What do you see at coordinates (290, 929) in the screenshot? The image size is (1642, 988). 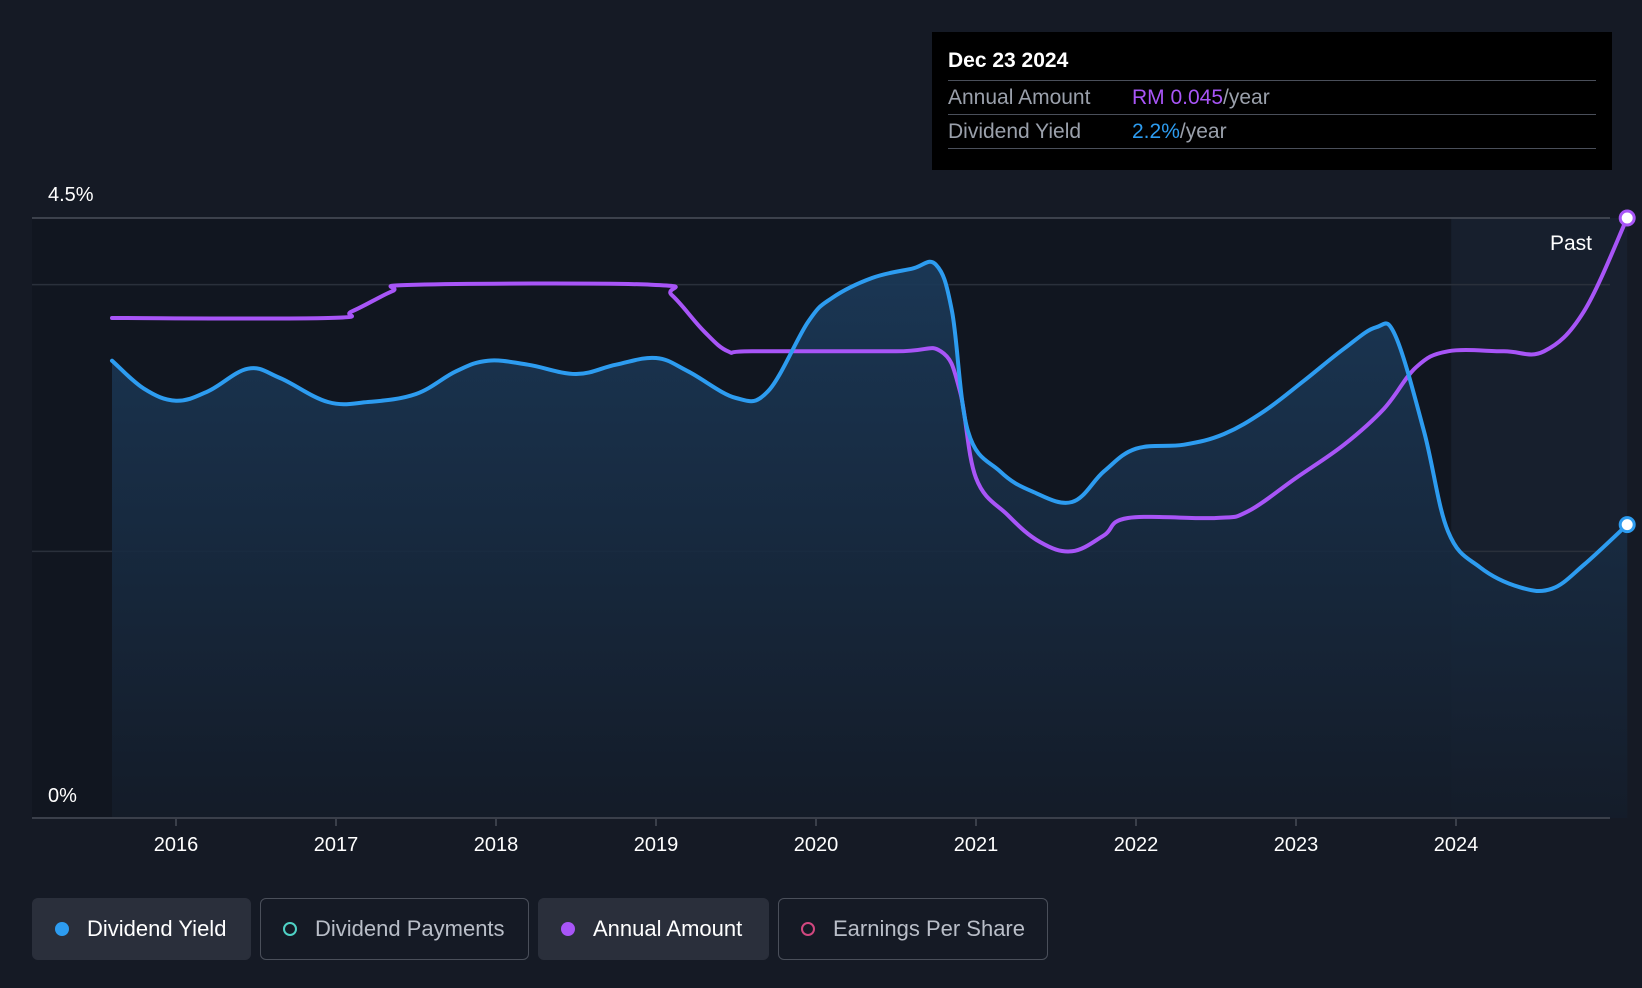 I see `dividend-payments-ring-icon` at bounding box center [290, 929].